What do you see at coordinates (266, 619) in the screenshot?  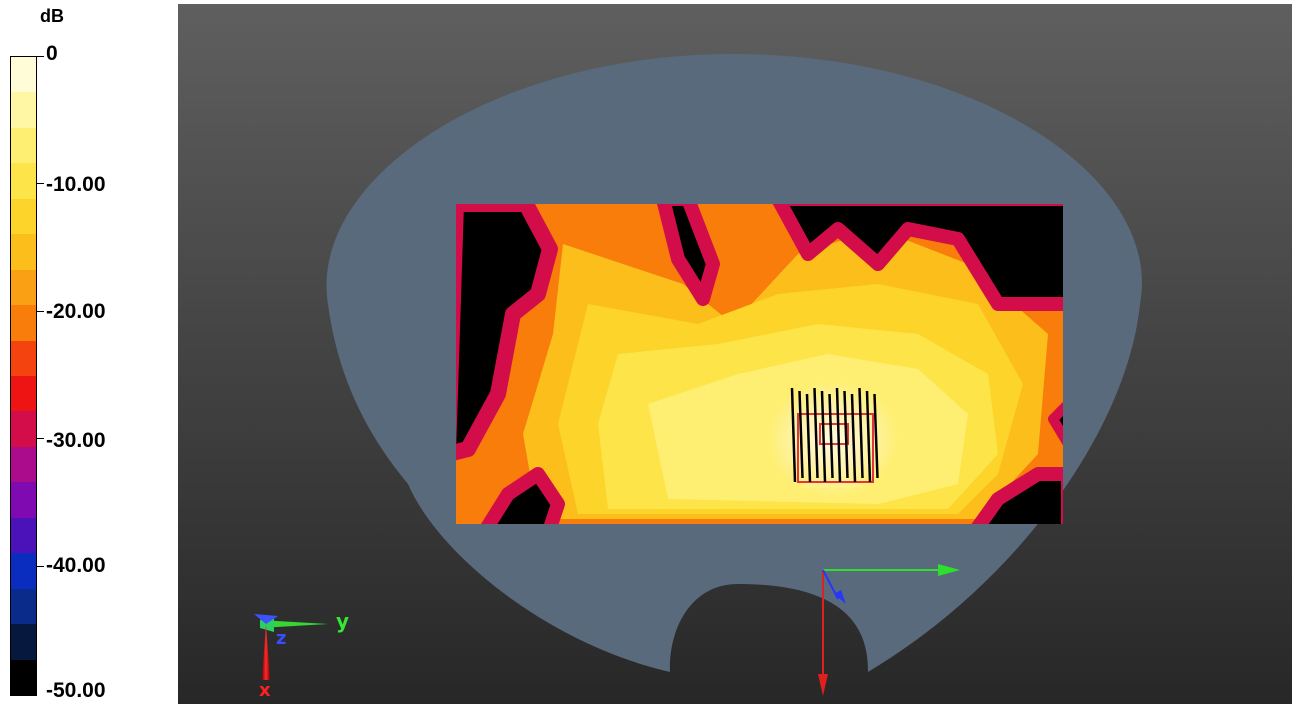 I see `triad-z-arrow` at bounding box center [266, 619].